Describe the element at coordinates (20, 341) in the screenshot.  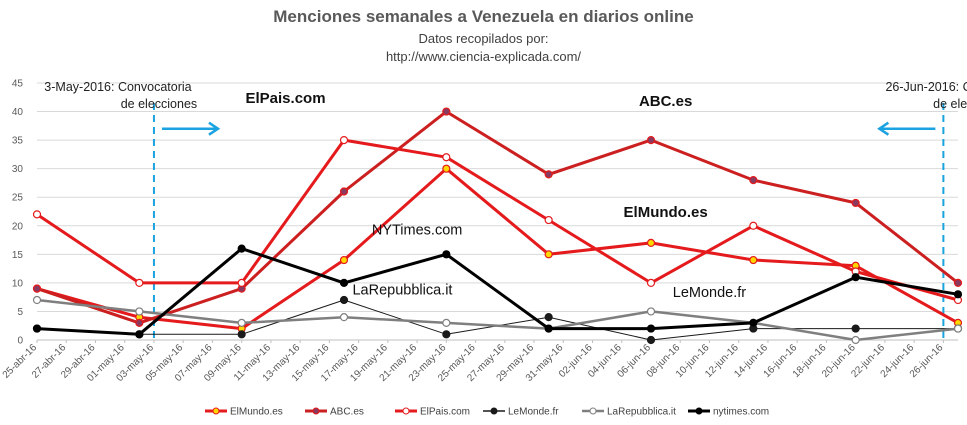
I see `y-tick-label: 0` at that location.